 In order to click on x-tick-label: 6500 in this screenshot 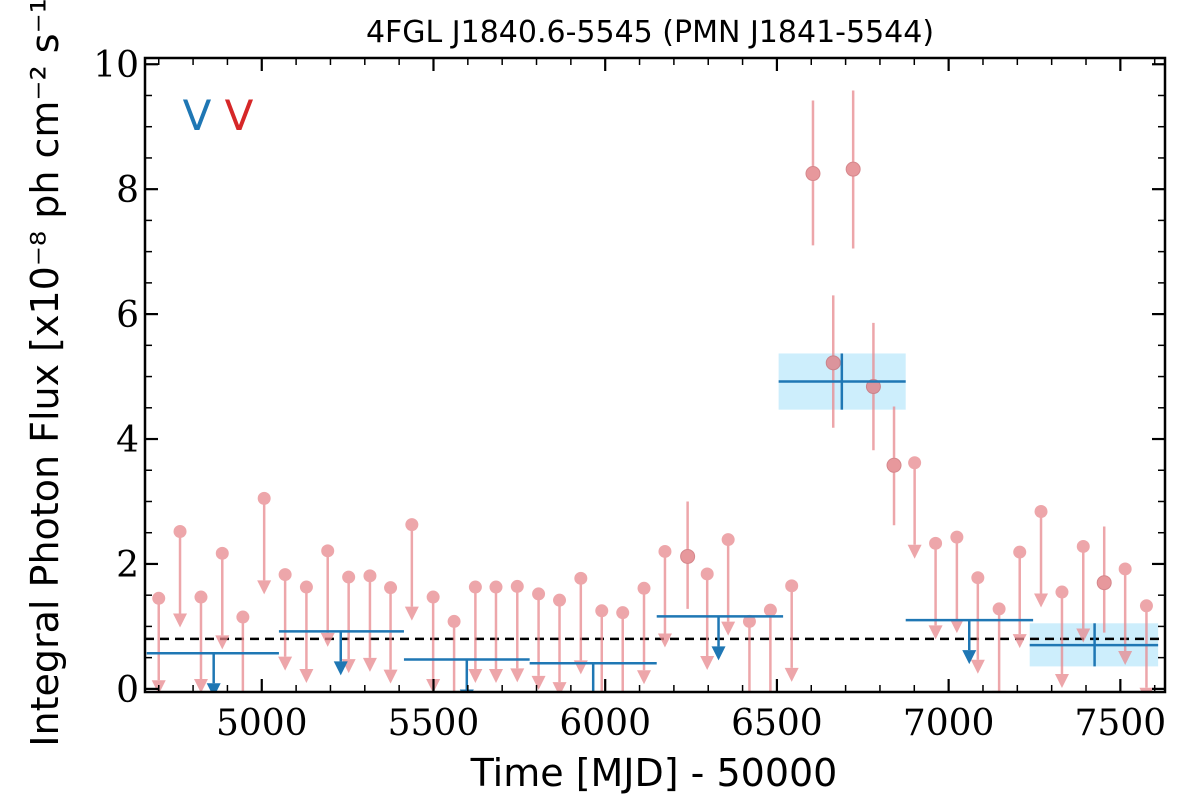, I will do `click(777, 723)`.